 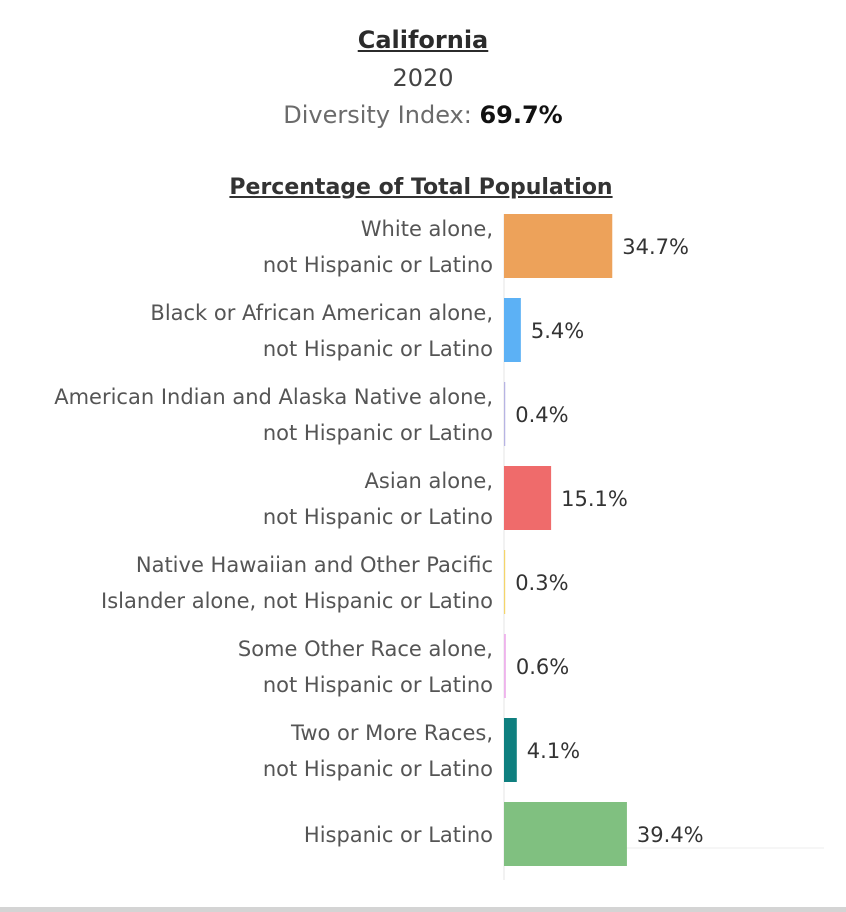 I want to click on category-label: Asian alone,, so click(x=429, y=481).